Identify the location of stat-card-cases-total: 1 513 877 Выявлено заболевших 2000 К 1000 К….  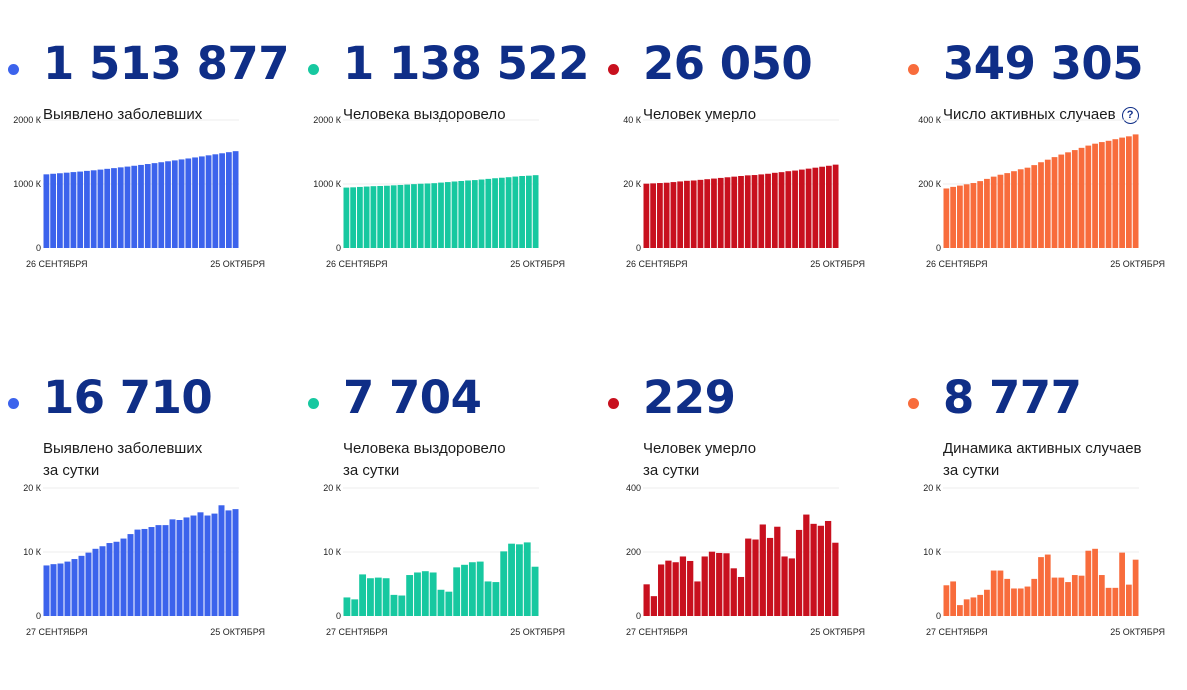
(145, 196).